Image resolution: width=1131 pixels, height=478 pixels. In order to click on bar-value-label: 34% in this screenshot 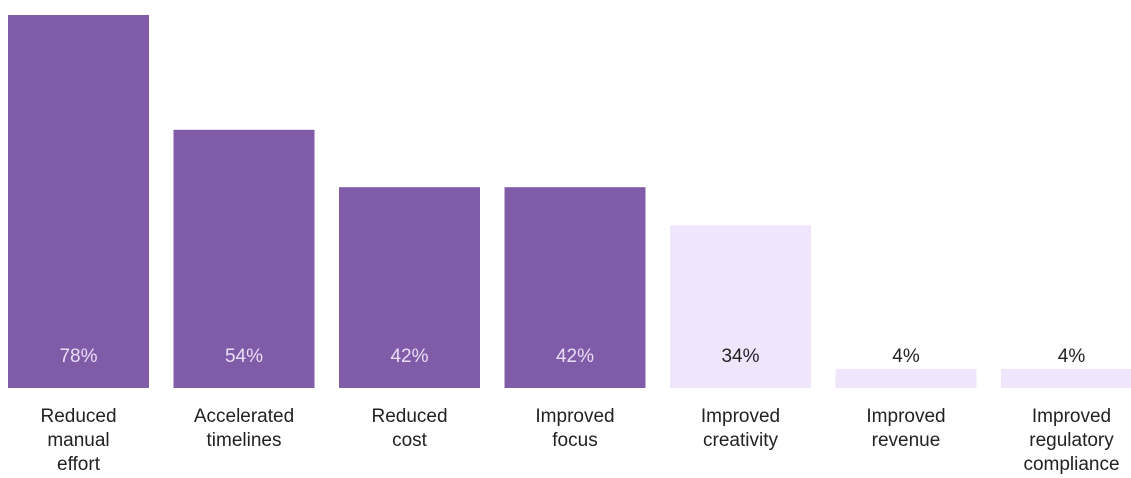, I will do `click(740, 356)`.